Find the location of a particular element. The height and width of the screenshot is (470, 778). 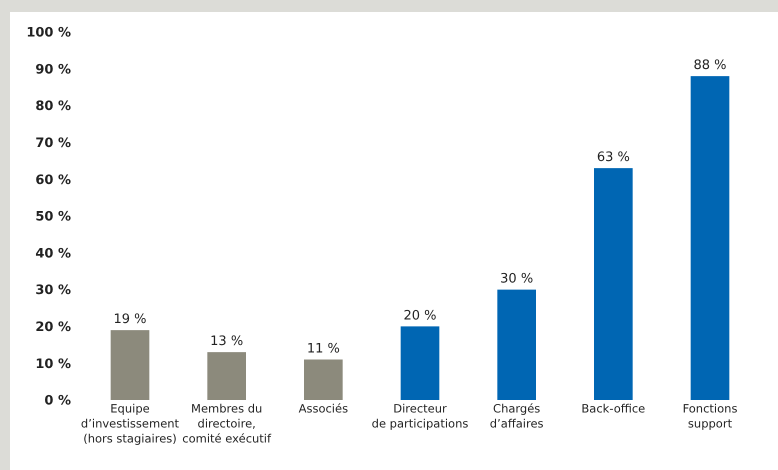

y-tick-label: 60 % is located at coordinates (53, 180).